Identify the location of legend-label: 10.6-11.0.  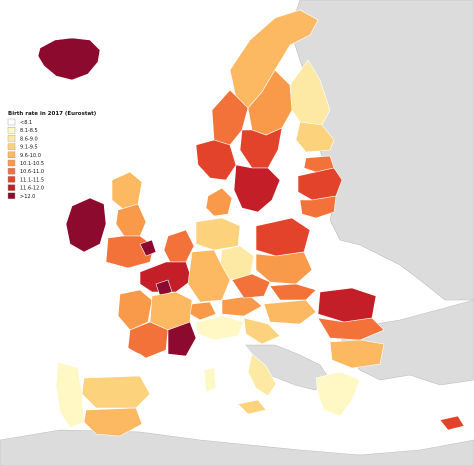
(32, 172).